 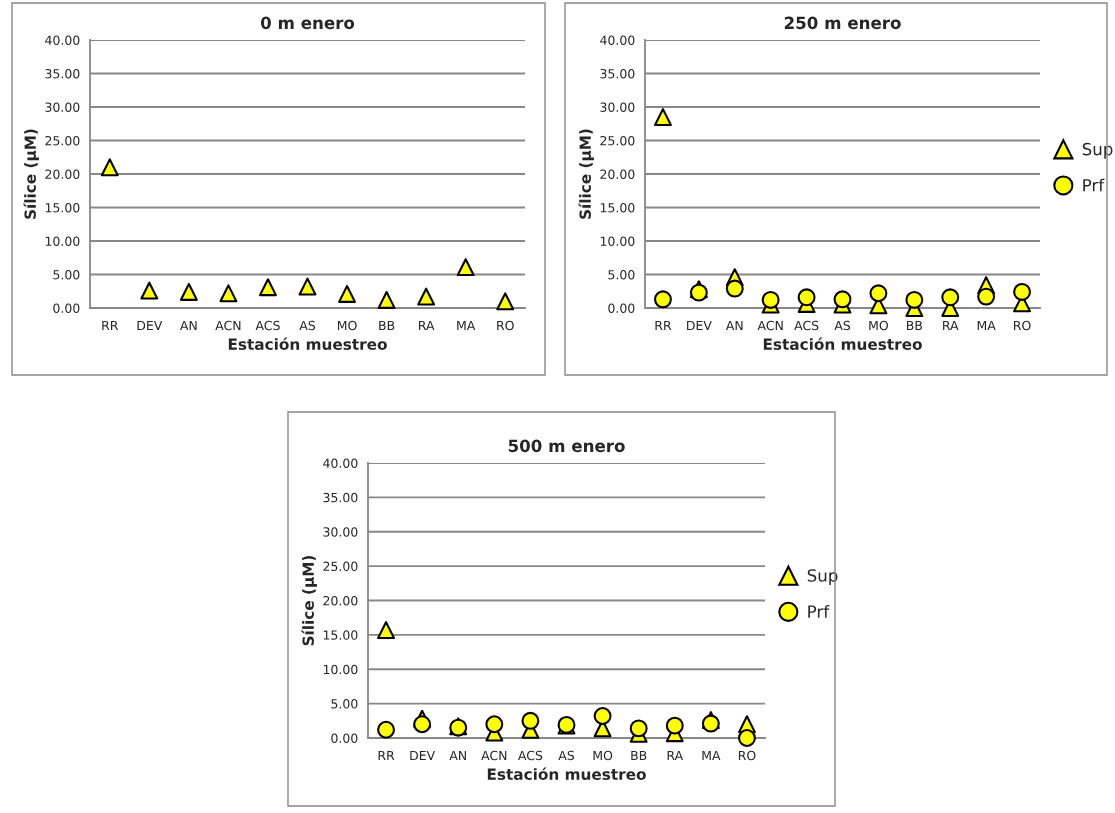 What do you see at coordinates (842, 23) in the screenshot?
I see `chart-title: 250 m enero` at bounding box center [842, 23].